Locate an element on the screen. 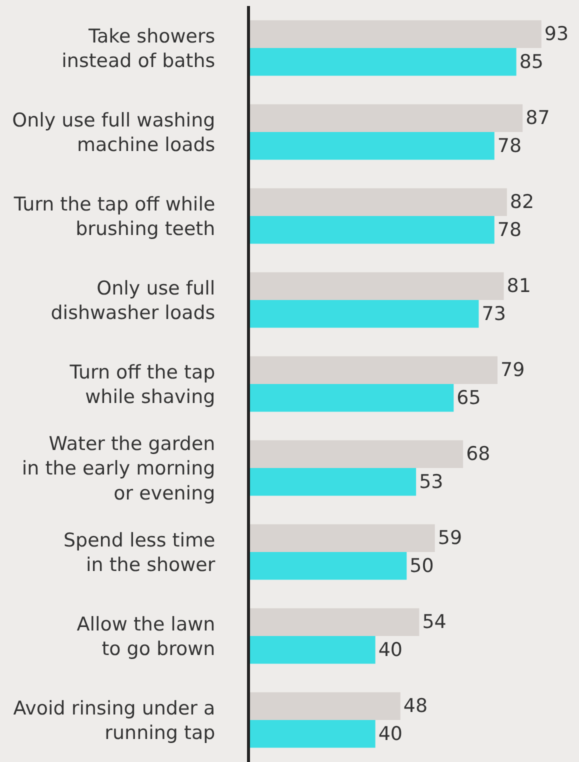  y-tick-label: Only use full washing machine loads is located at coordinates (114, 132).